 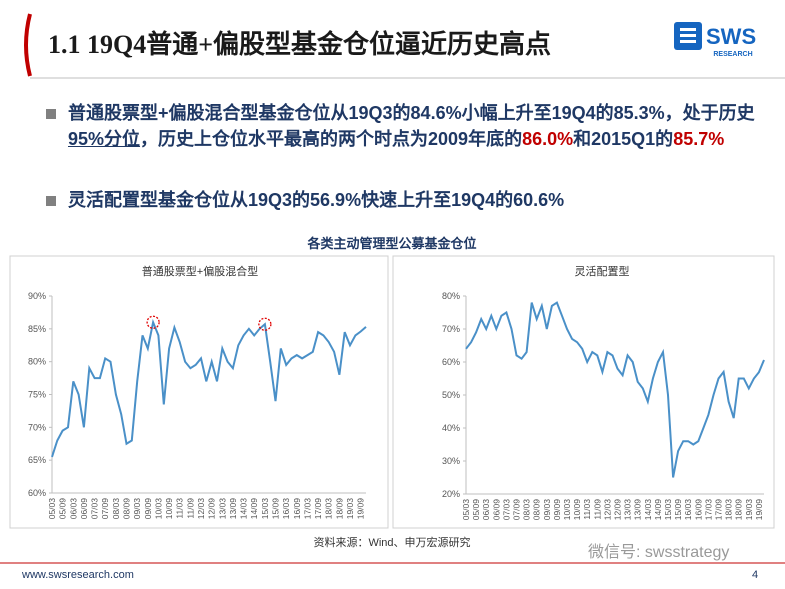 I want to click on y-tick-label: 30%, so click(x=451, y=461).